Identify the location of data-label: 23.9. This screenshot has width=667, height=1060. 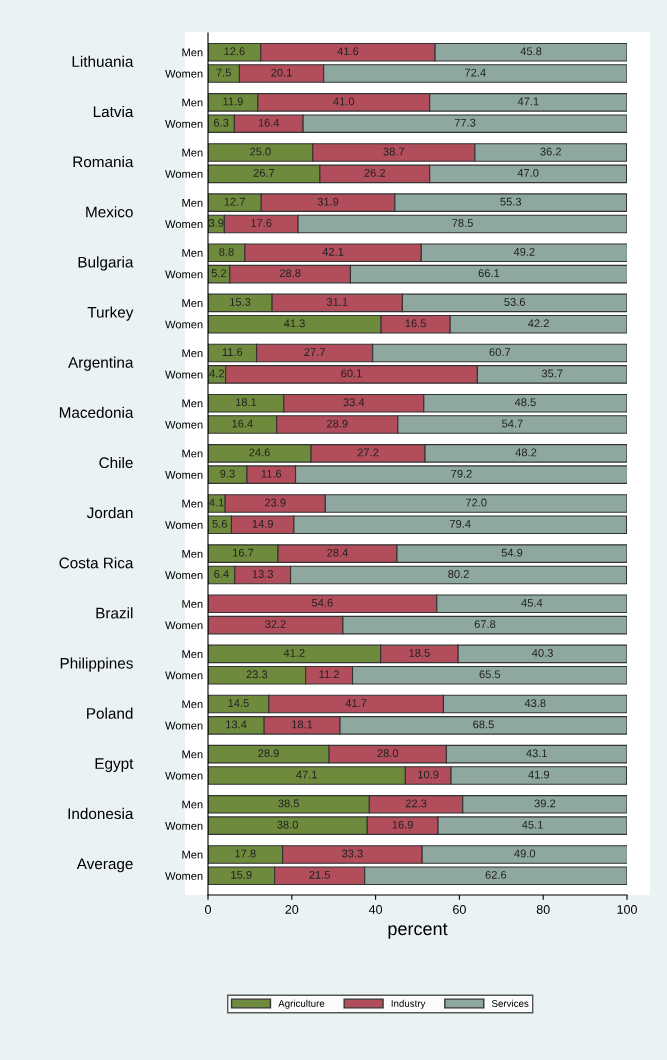
(275, 502).